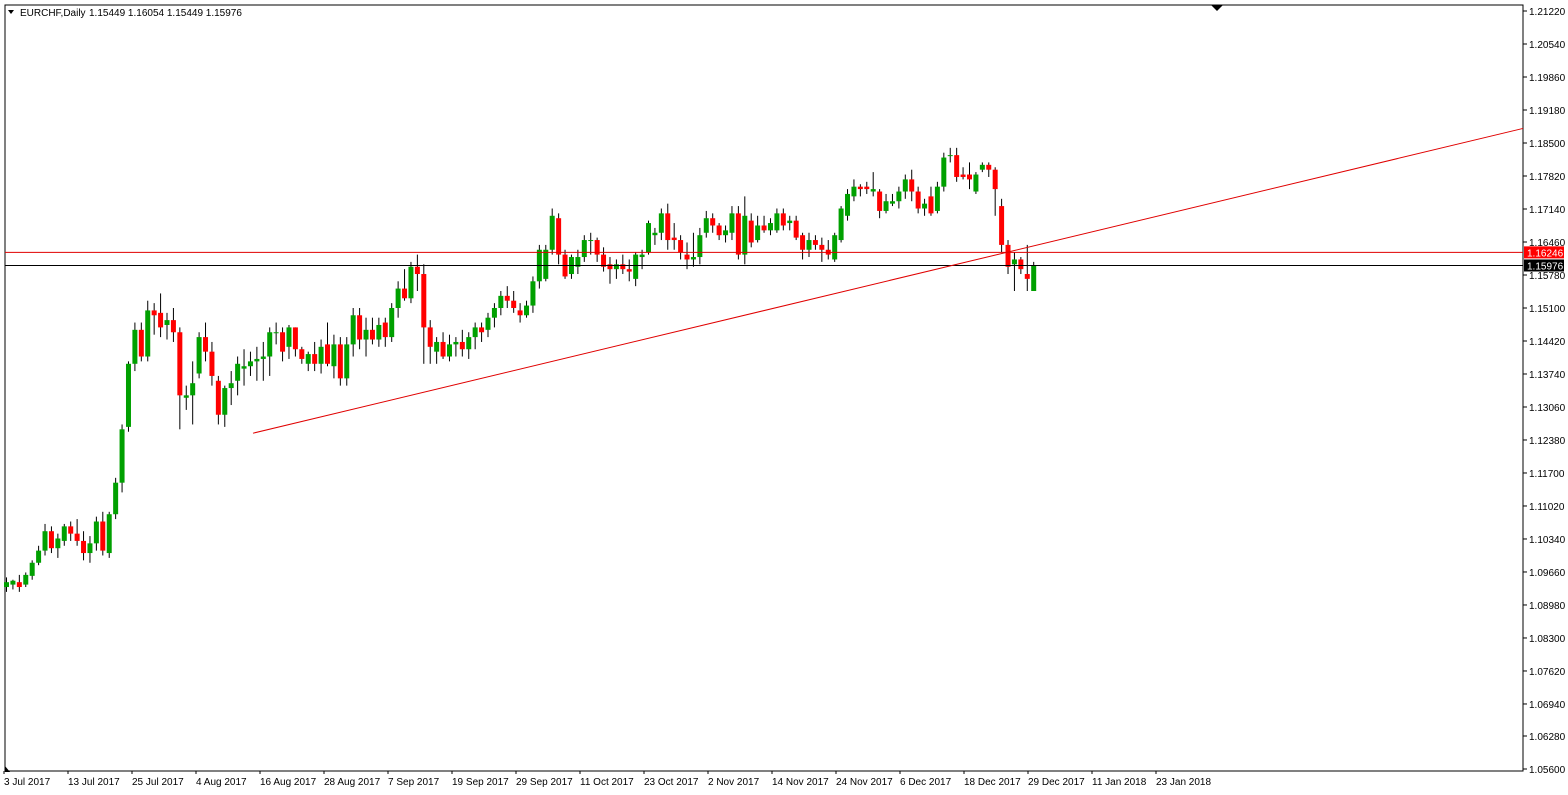 This screenshot has width=1568, height=795. What do you see at coordinates (1547, 639) in the screenshot?
I see `y-tick-label: 1.08300` at bounding box center [1547, 639].